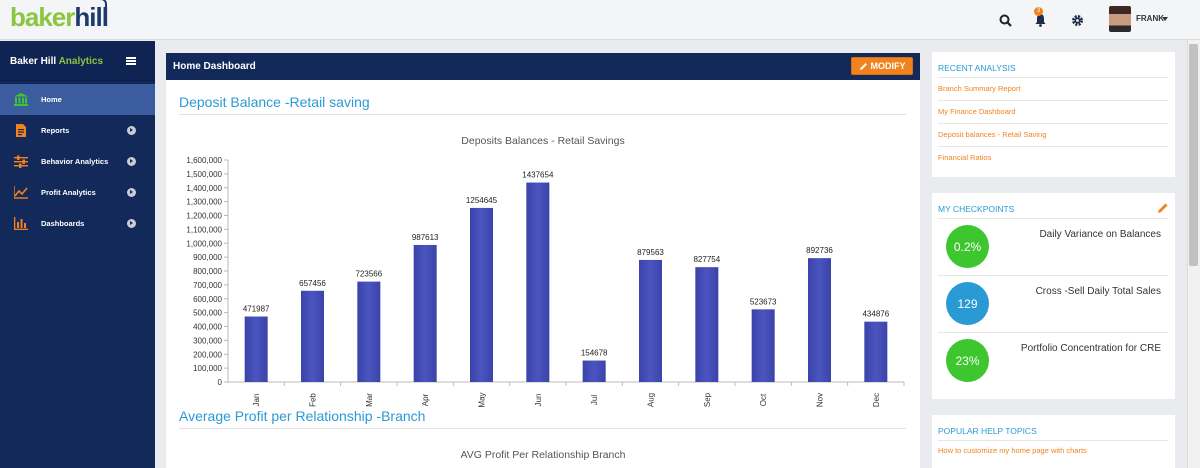 This screenshot has width=1200, height=468. Describe the element at coordinates (820, 400) in the screenshot. I see `x-tick-label: Nov` at that location.